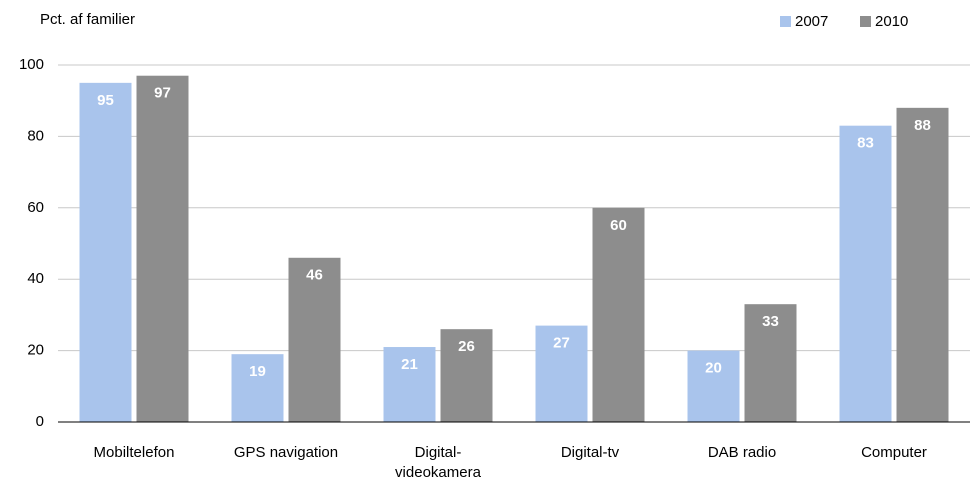 Image resolution: width=970 pixels, height=495 pixels. I want to click on data-label: 20, so click(713, 368).